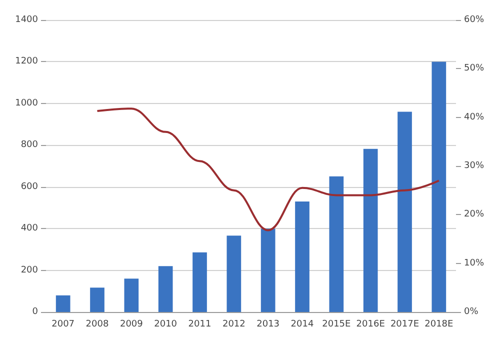 Image resolution: width=500 pixels, height=362 pixels. I want to click on y2-tick-label: 30%, so click(474, 166).